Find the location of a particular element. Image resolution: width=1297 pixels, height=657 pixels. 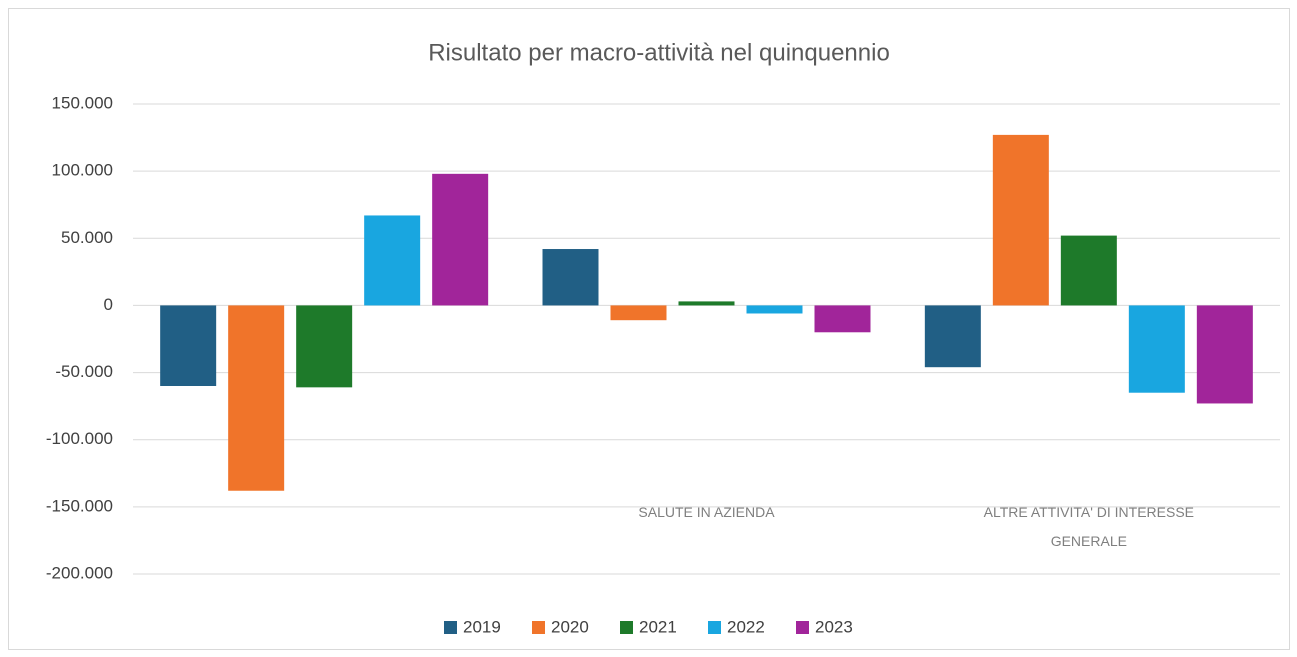

y-tick-label: 150.000 is located at coordinates (82, 102).